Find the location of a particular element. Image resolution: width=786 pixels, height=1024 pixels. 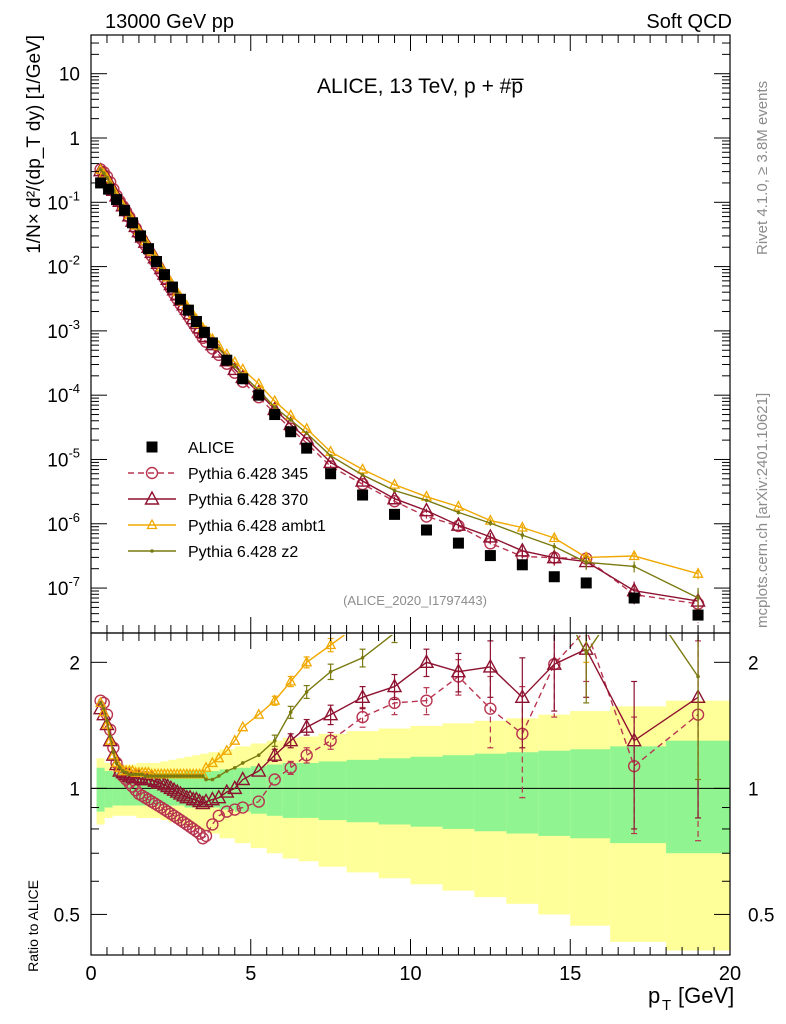

y-tick-label-main: 10⁻⁶ is located at coordinates (63, 523).